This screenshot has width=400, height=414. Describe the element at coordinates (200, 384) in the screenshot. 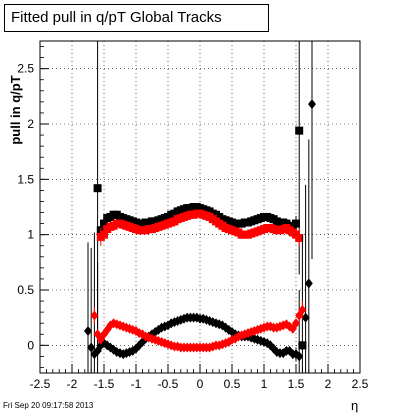

I see `x-tick-label: 0` at that location.